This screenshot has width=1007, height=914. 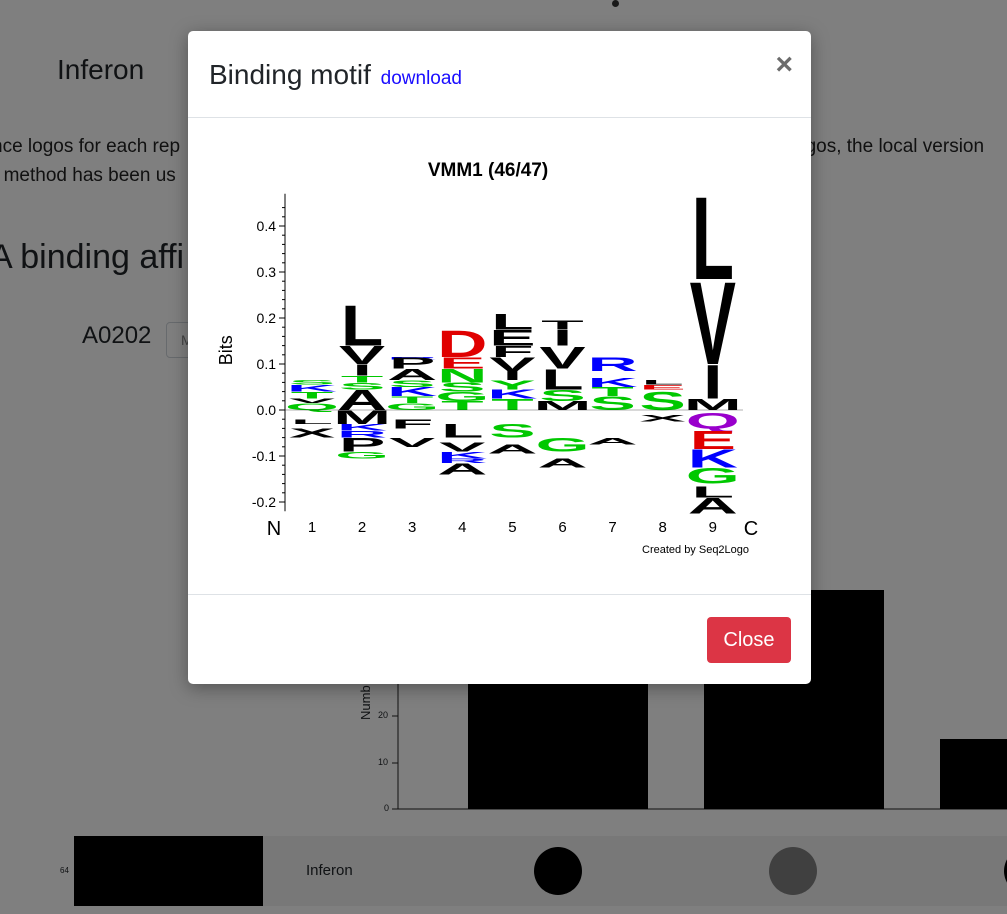 What do you see at coordinates (512, 385) in the screenshot?
I see `logo-letter-y: Y` at bounding box center [512, 385].